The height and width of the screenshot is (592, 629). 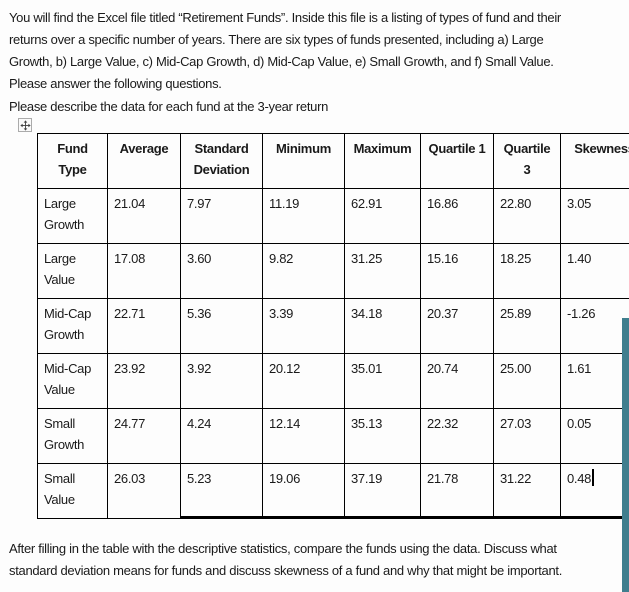 What do you see at coordinates (72, 491) in the screenshot?
I see `fund-type-cell: Small Value` at bounding box center [72, 491].